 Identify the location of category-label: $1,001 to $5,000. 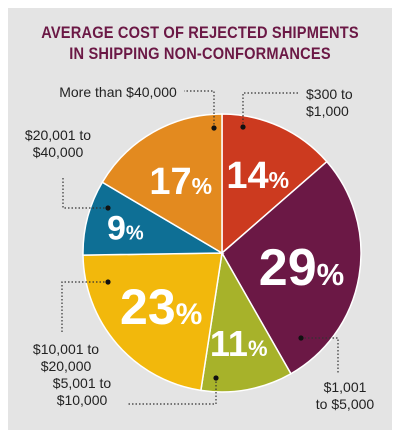
(345, 395).